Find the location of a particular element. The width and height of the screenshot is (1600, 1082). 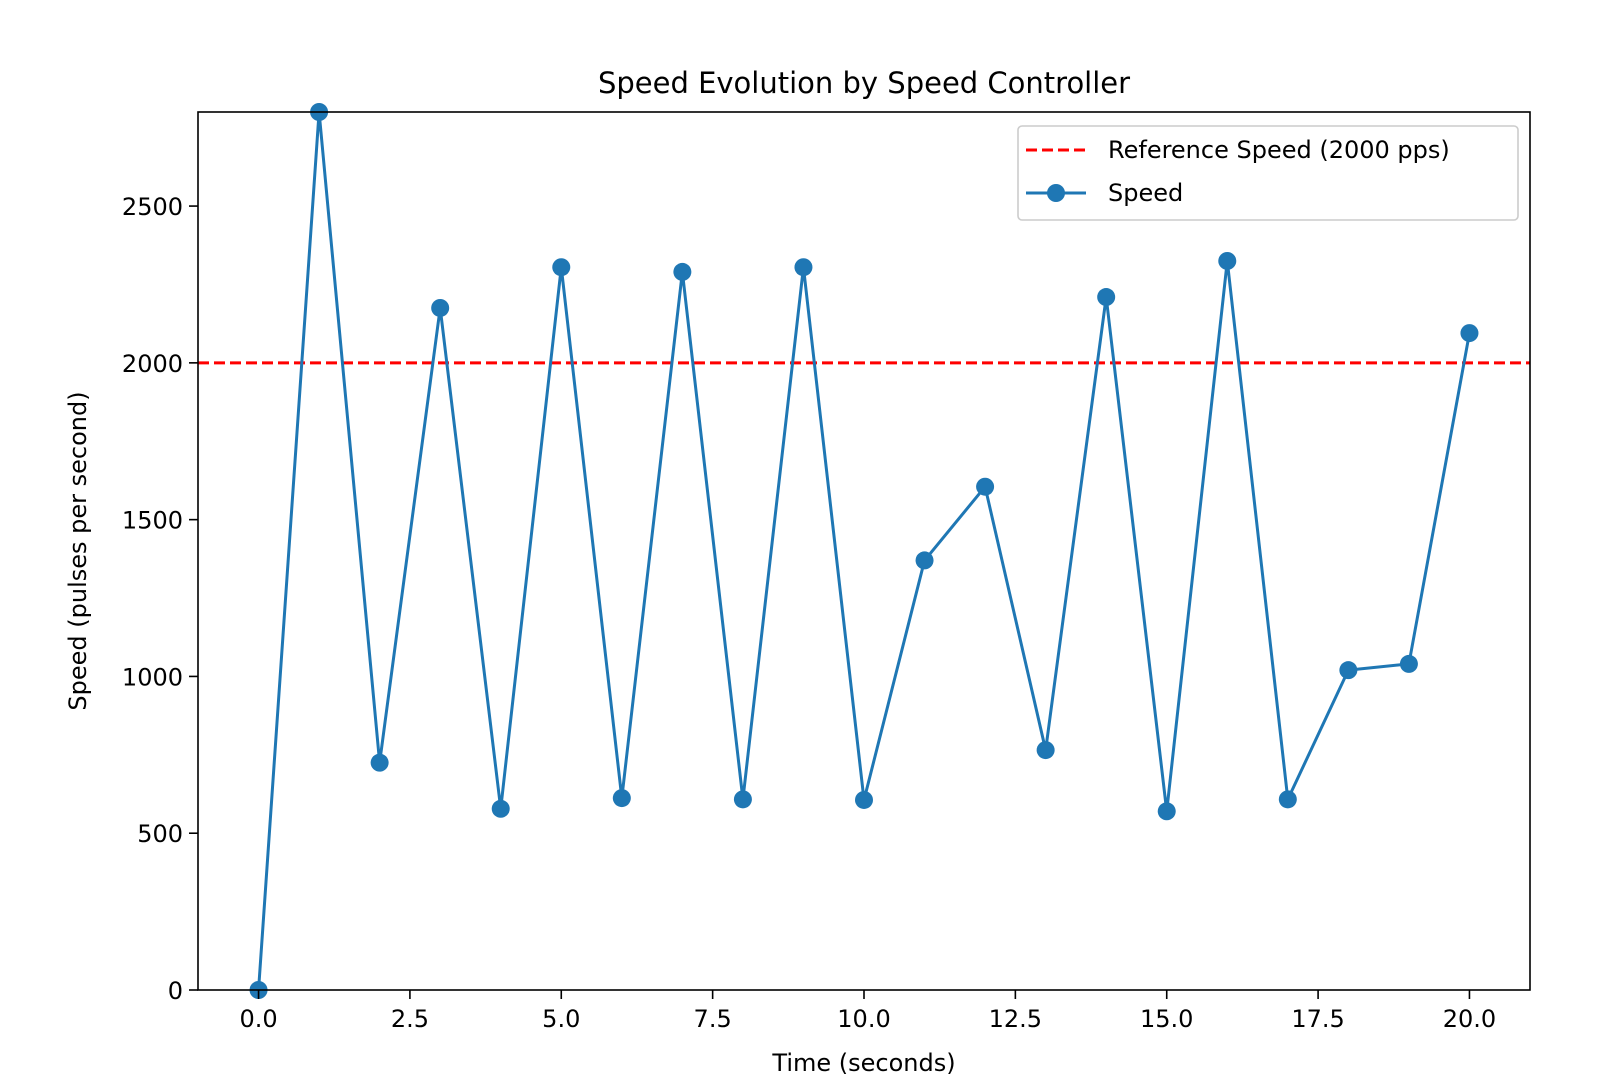

y-axis-title: Speed (pulses per second) is located at coordinates (78, 550).